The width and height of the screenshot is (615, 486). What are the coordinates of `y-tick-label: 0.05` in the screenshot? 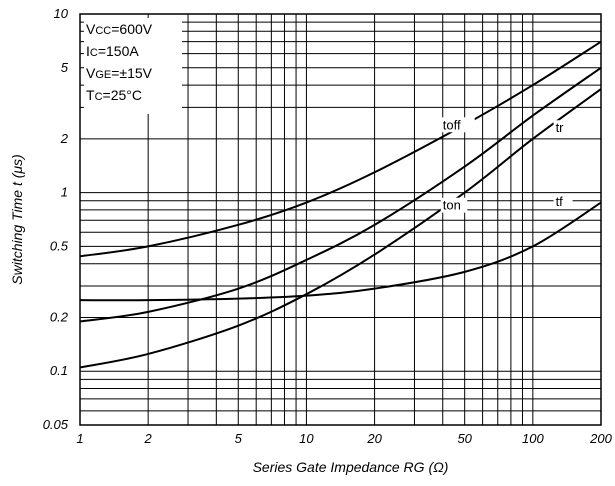 It's located at (56, 424).